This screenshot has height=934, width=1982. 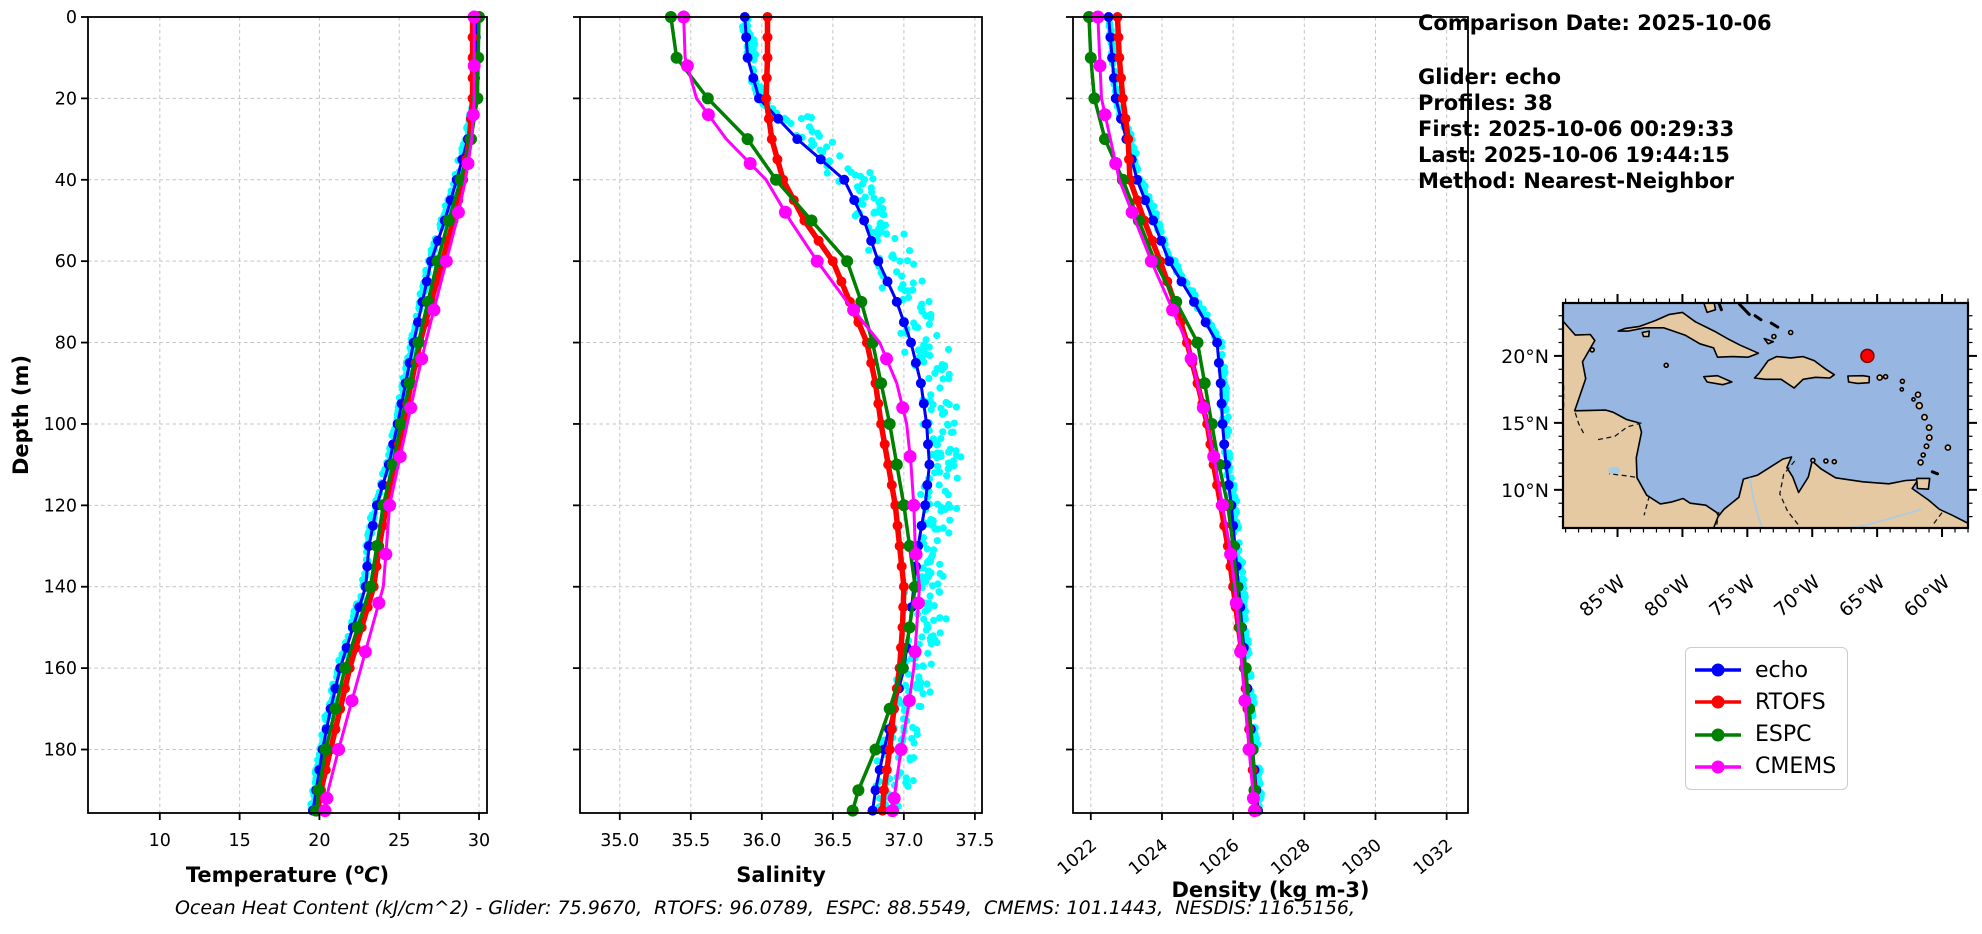 I want to click on svg-text: Density (kg m-3), so click(x=1270, y=890).